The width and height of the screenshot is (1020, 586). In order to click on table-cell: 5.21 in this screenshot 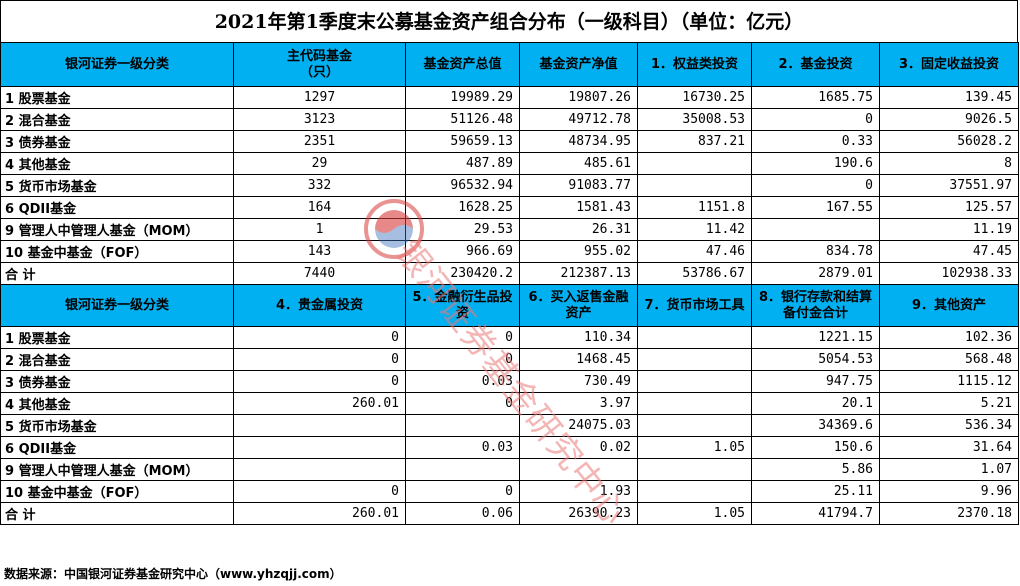, I will do `click(949, 403)`.